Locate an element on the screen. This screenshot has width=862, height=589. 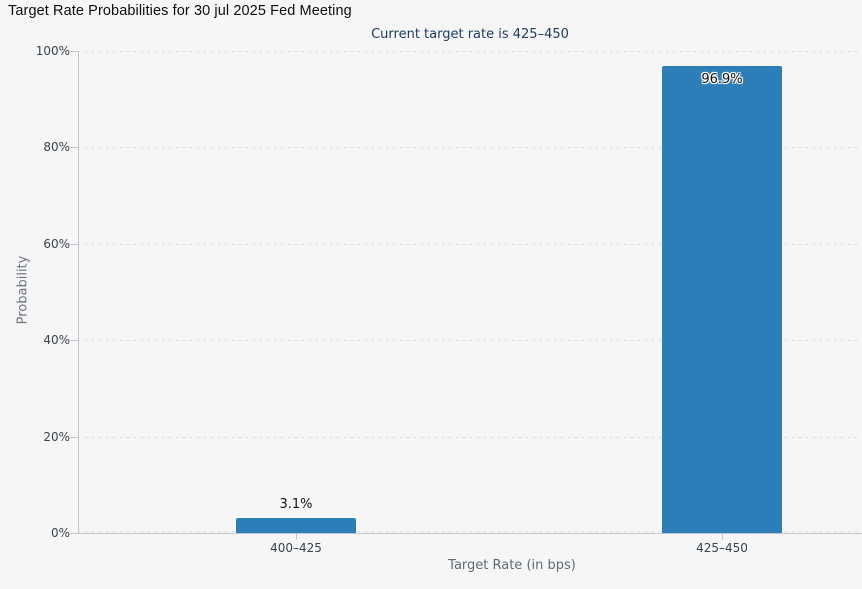
x-axis-title: Target Rate (in bps) is located at coordinates (512, 565).